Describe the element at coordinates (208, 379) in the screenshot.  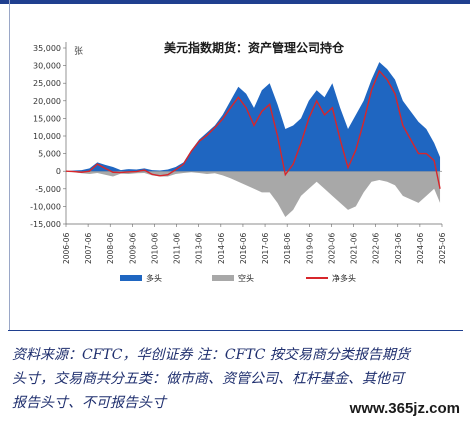
I see `source-note-line-2: 头寸，交易商共分五类：做市商、资管公司、杠杆基金、其他可` at that location.